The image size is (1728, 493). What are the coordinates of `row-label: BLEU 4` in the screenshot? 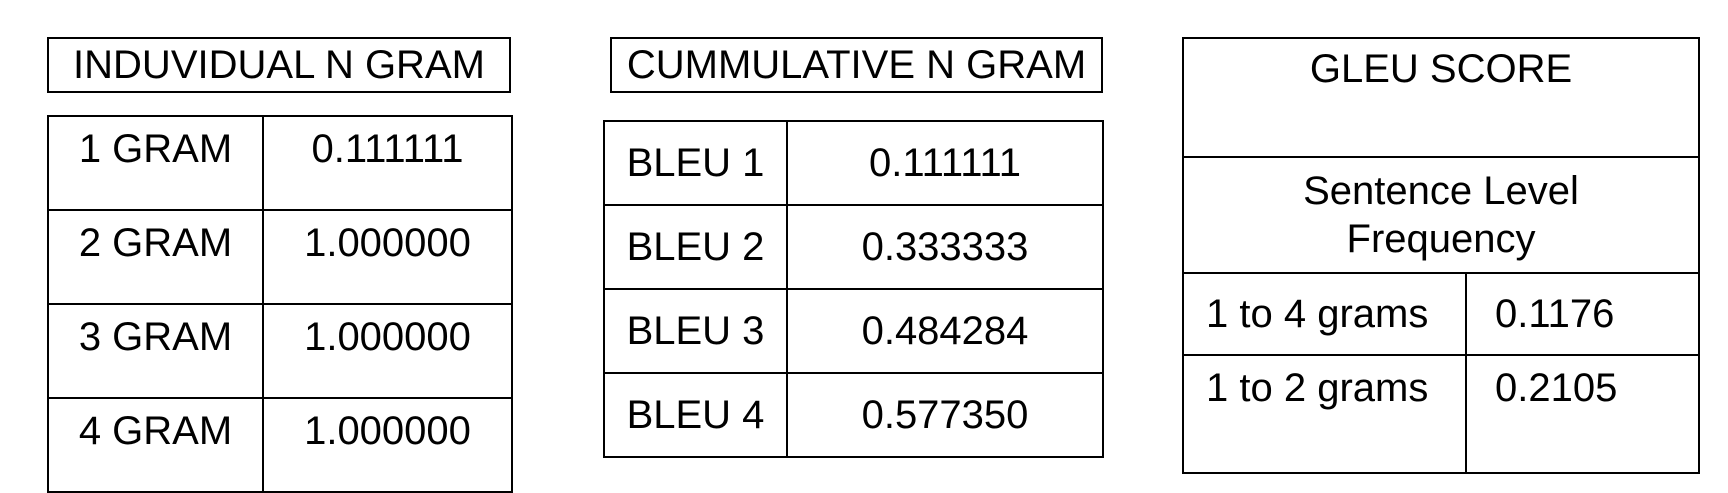 It's located at (695, 415).